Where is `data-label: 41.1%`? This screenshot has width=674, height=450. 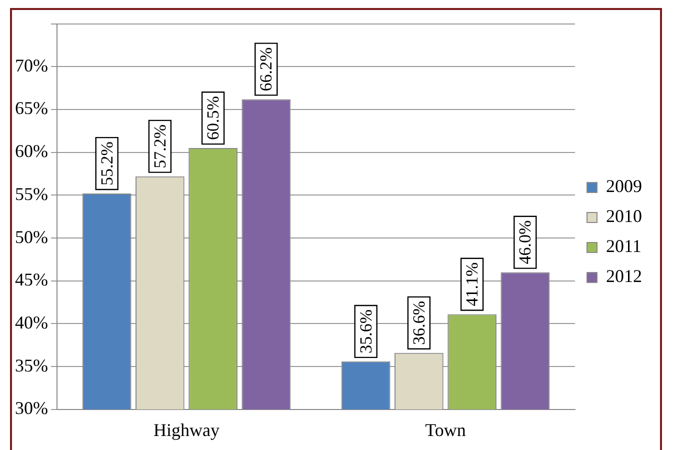
data-label: 41.1% is located at coordinates (472, 284).